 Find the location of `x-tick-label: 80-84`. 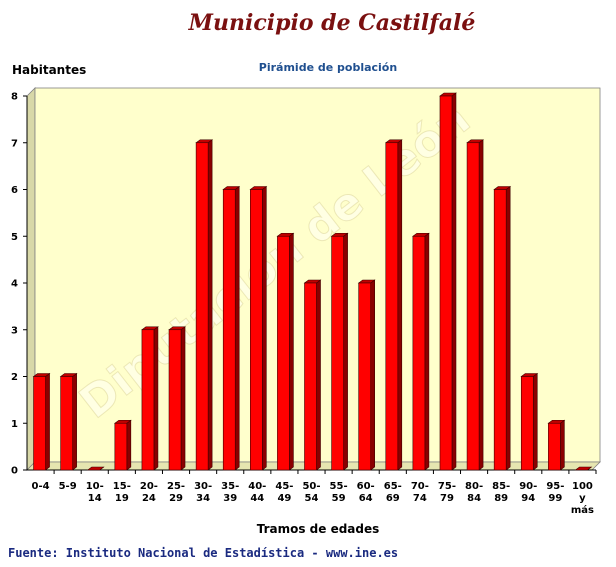

x-tick-label: 80-84 is located at coordinates (474, 492).